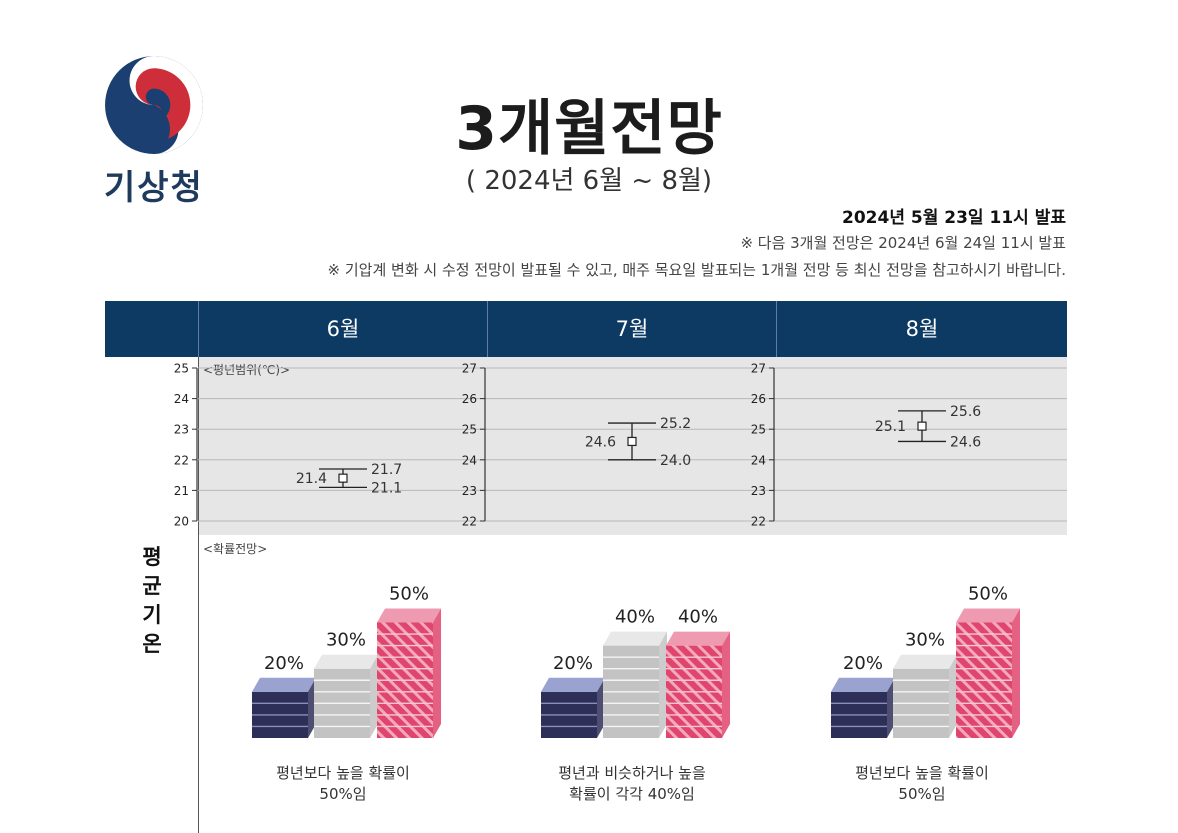  What do you see at coordinates (181, 522) in the screenshot?
I see `y-tick-label: 20` at bounding box center [181, 522].